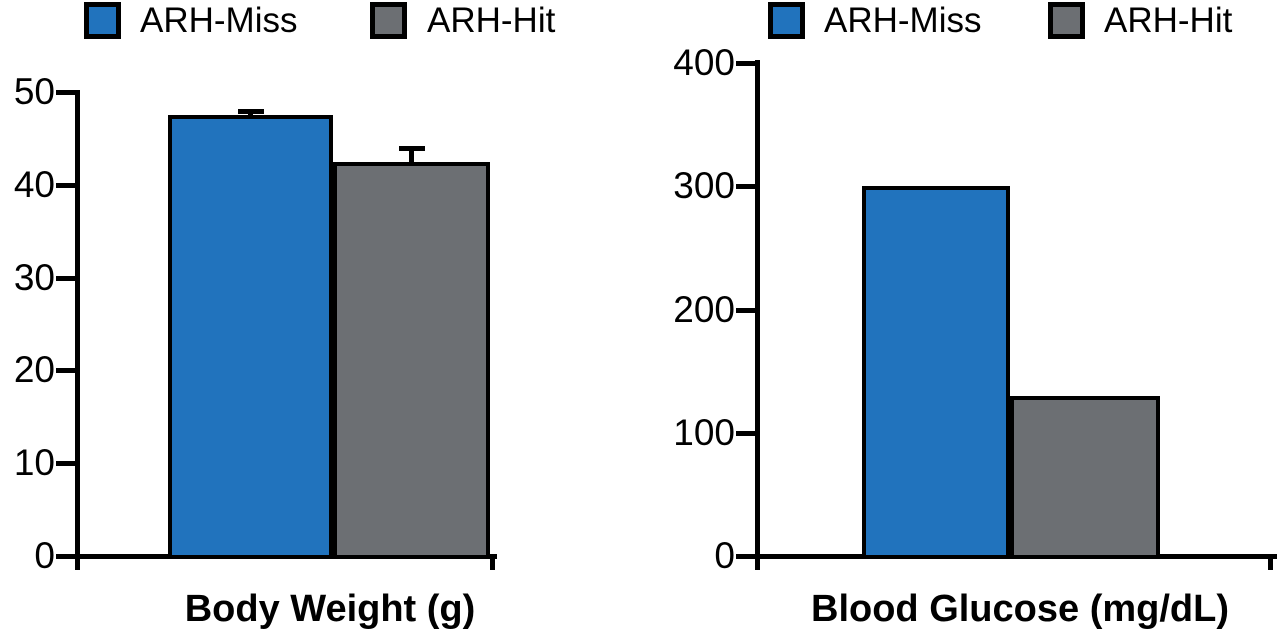  What do you see at coordinates (704, 186) in the screenshot?
I see `y-tick-label: 300` at bounding box center [704, 186].